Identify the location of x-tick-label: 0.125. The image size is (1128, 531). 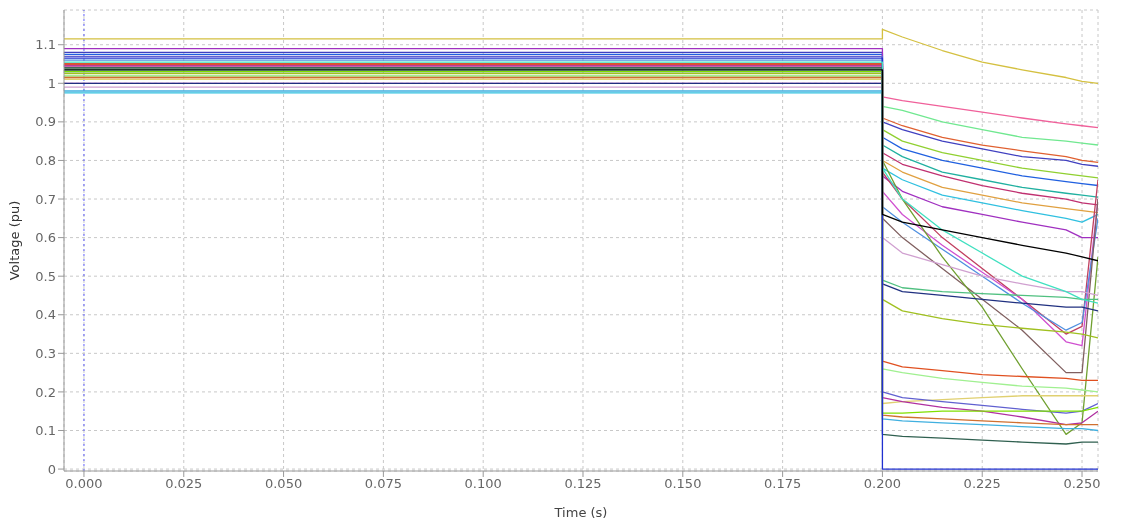
(583, 484).